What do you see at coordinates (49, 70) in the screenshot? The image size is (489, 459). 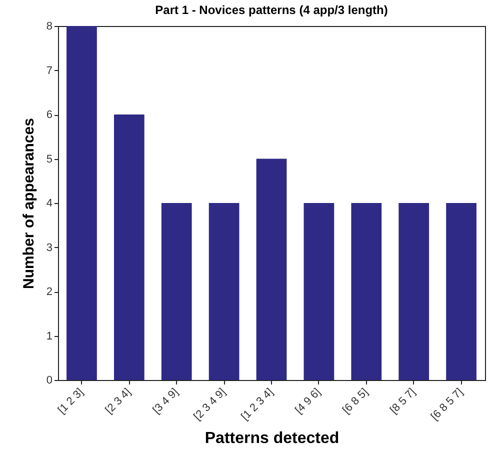 I see `y-tick-label: 7` at bounding box center [49, 70].